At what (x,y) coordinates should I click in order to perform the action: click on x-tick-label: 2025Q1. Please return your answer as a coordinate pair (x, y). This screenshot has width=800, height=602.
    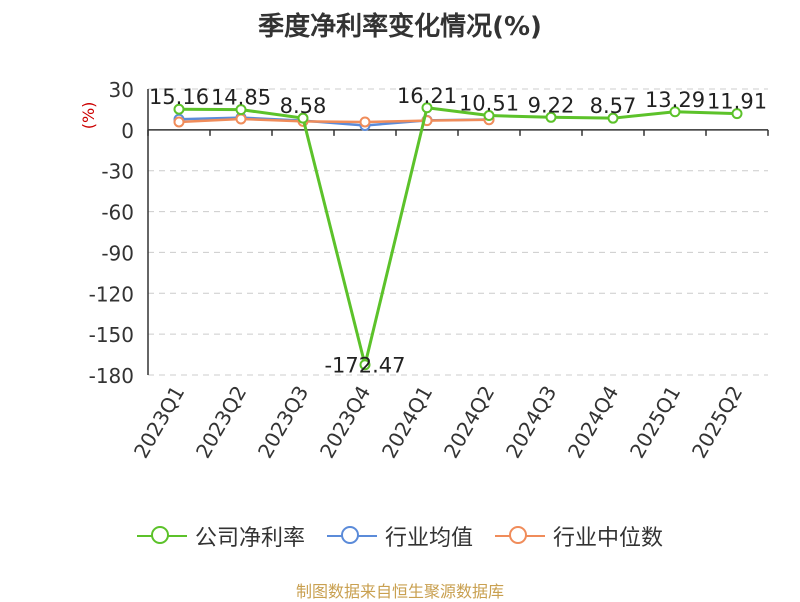
    Looking at the image, I should click on (655, 422).